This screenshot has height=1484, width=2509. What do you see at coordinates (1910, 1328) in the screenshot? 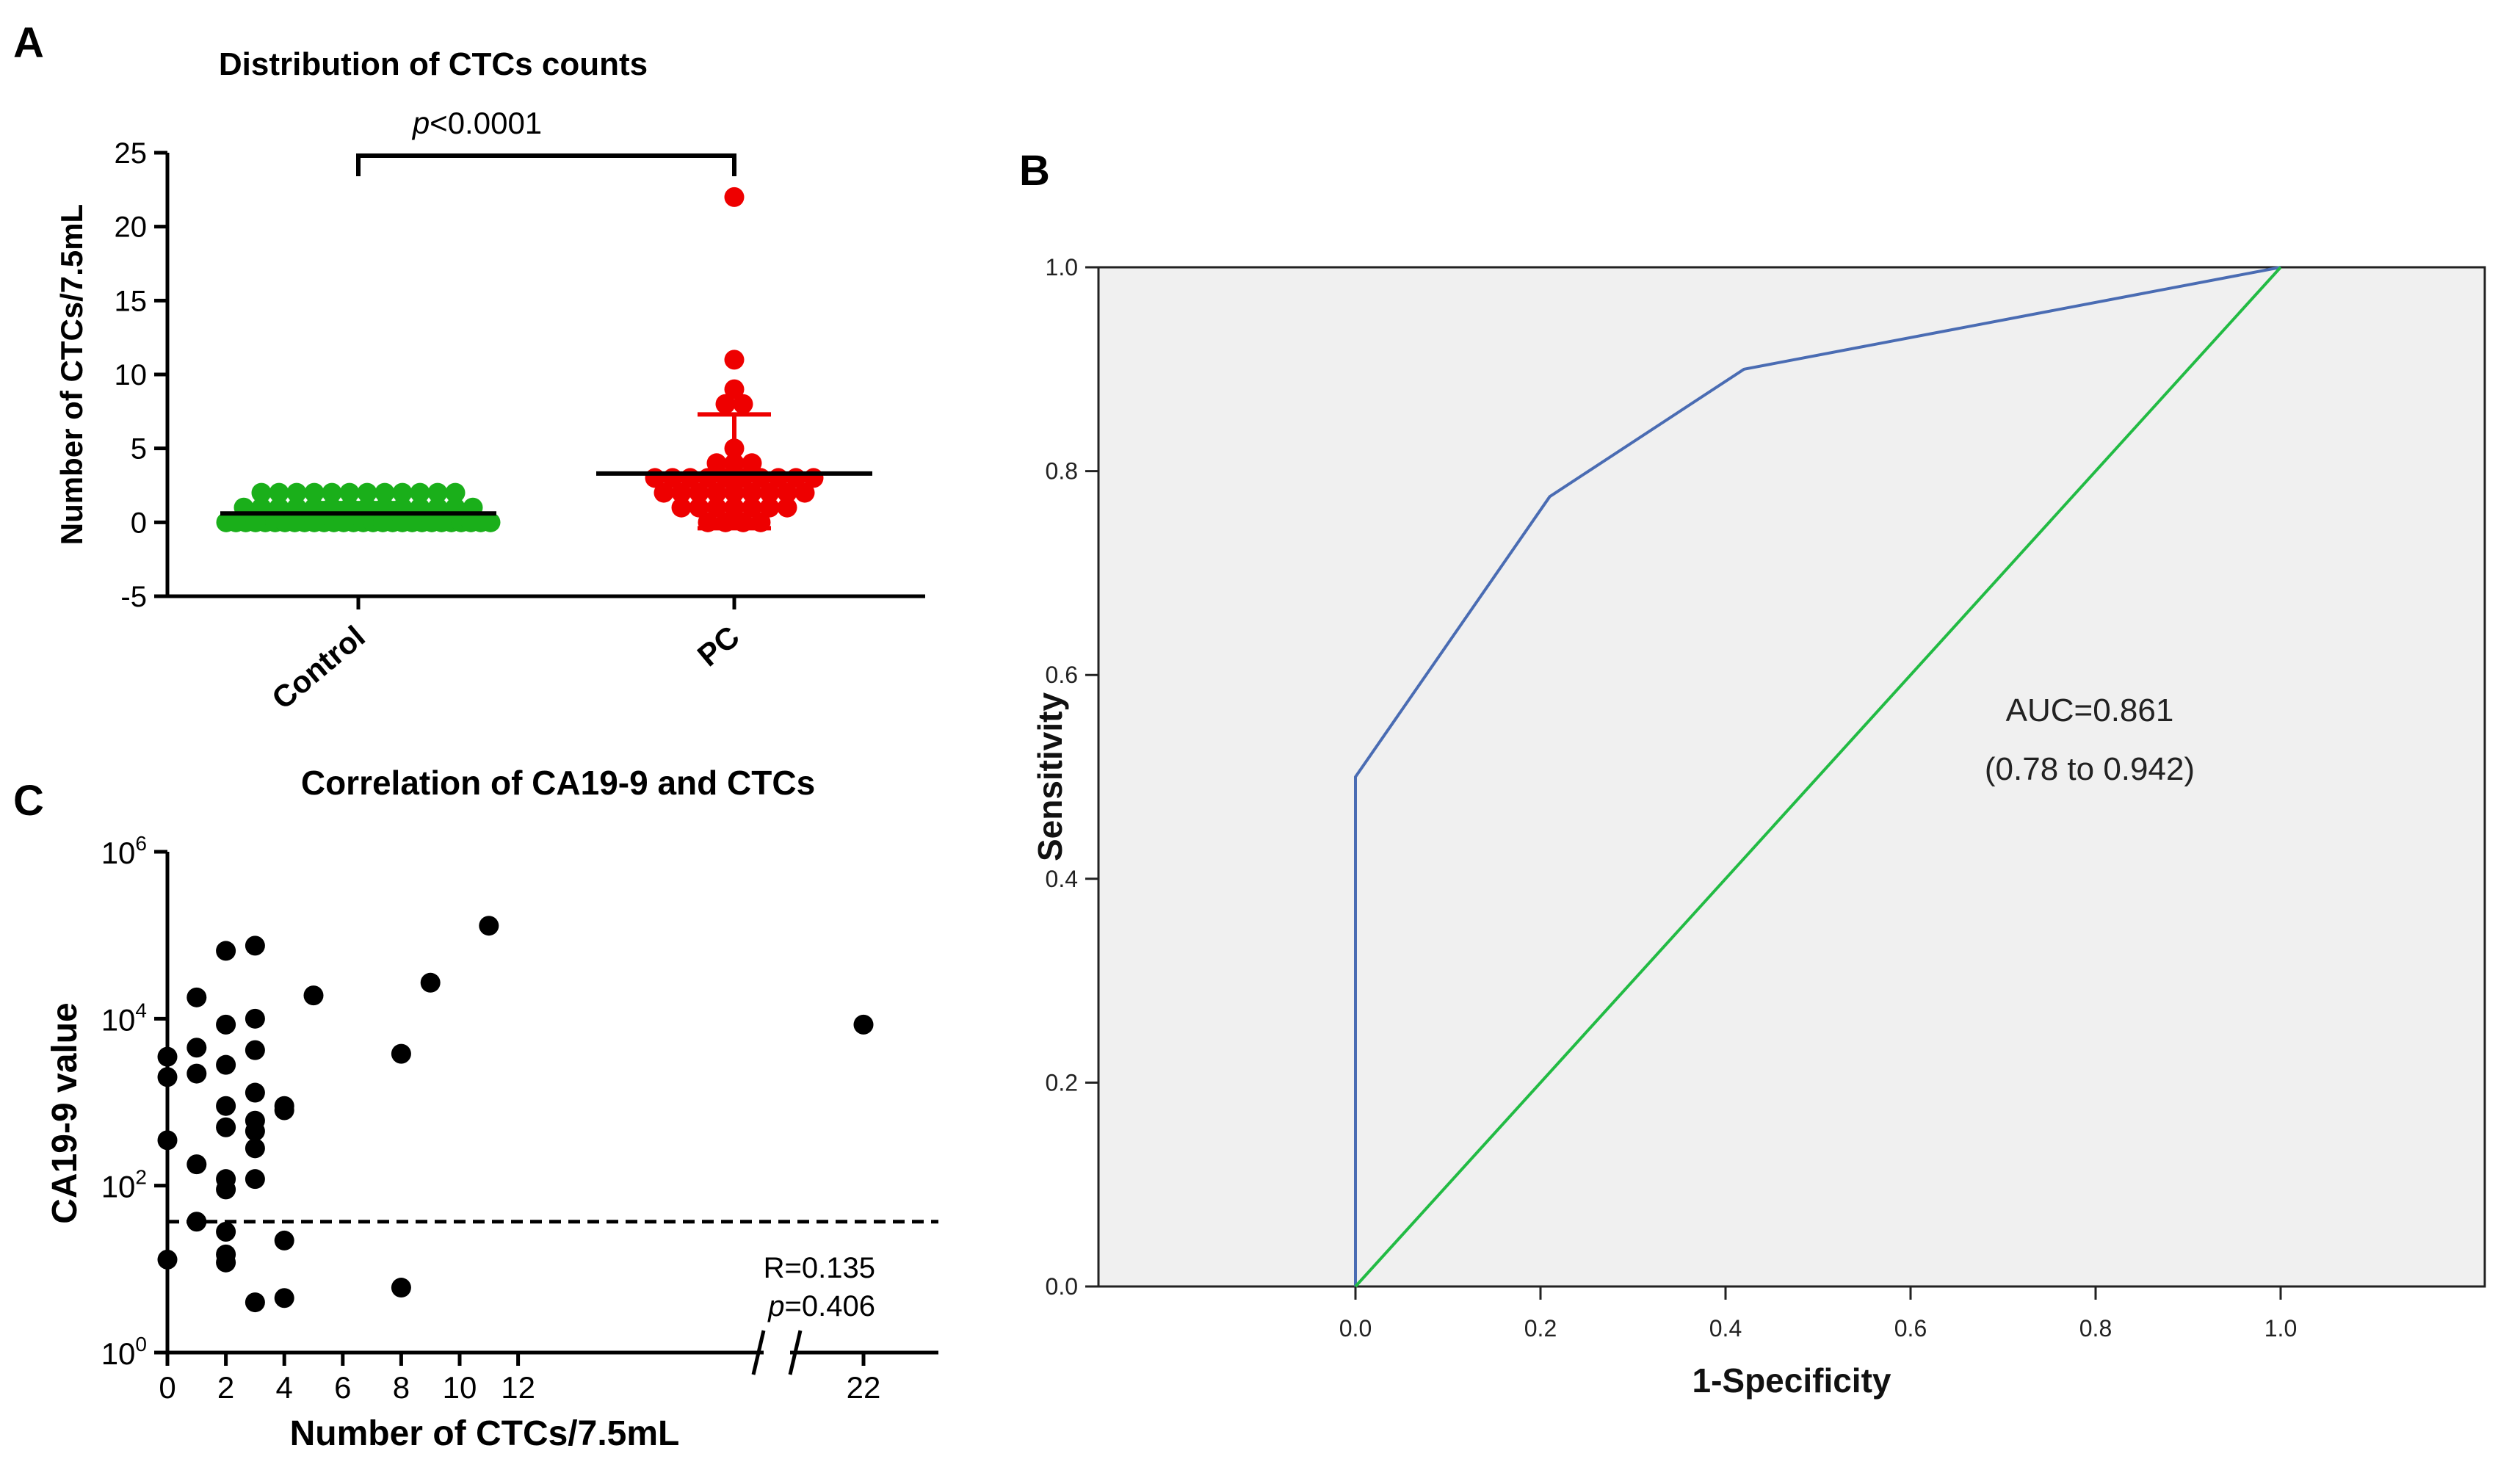
I see `panel-b-x-tick-label: 0.6` at bounding box center [1910, 1328].